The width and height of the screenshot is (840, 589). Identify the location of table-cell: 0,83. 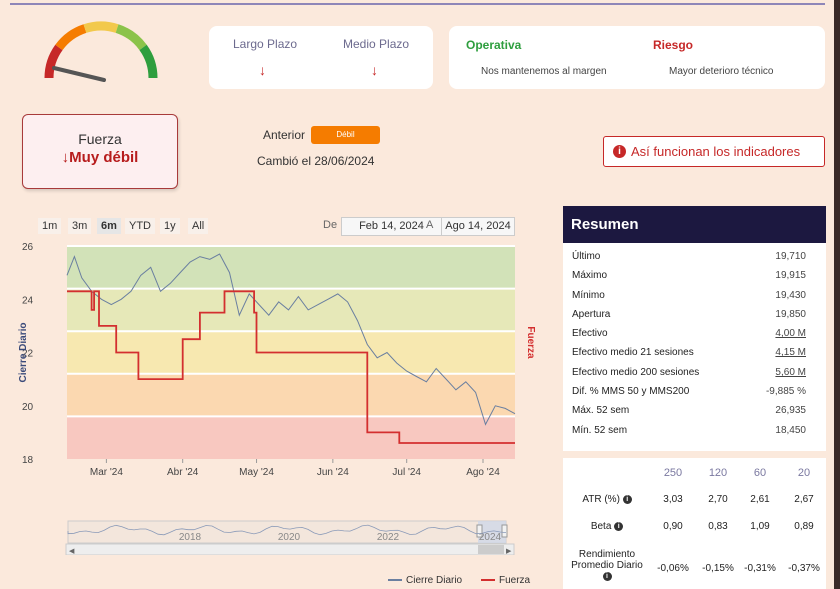
(718, 526).